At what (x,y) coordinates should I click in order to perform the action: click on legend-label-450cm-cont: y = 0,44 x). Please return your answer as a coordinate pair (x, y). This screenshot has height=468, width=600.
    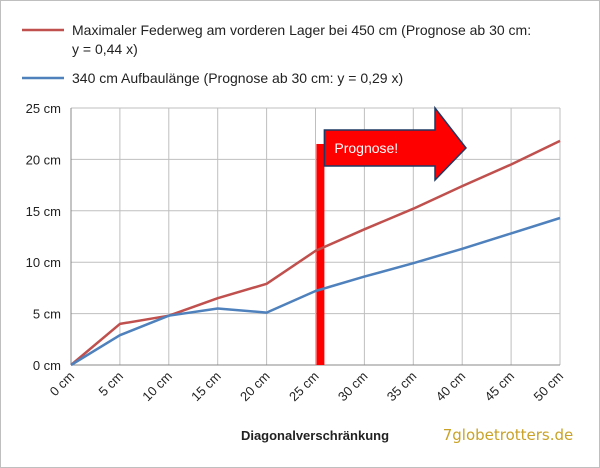
    Looking at the image, I should click on (105, 49).